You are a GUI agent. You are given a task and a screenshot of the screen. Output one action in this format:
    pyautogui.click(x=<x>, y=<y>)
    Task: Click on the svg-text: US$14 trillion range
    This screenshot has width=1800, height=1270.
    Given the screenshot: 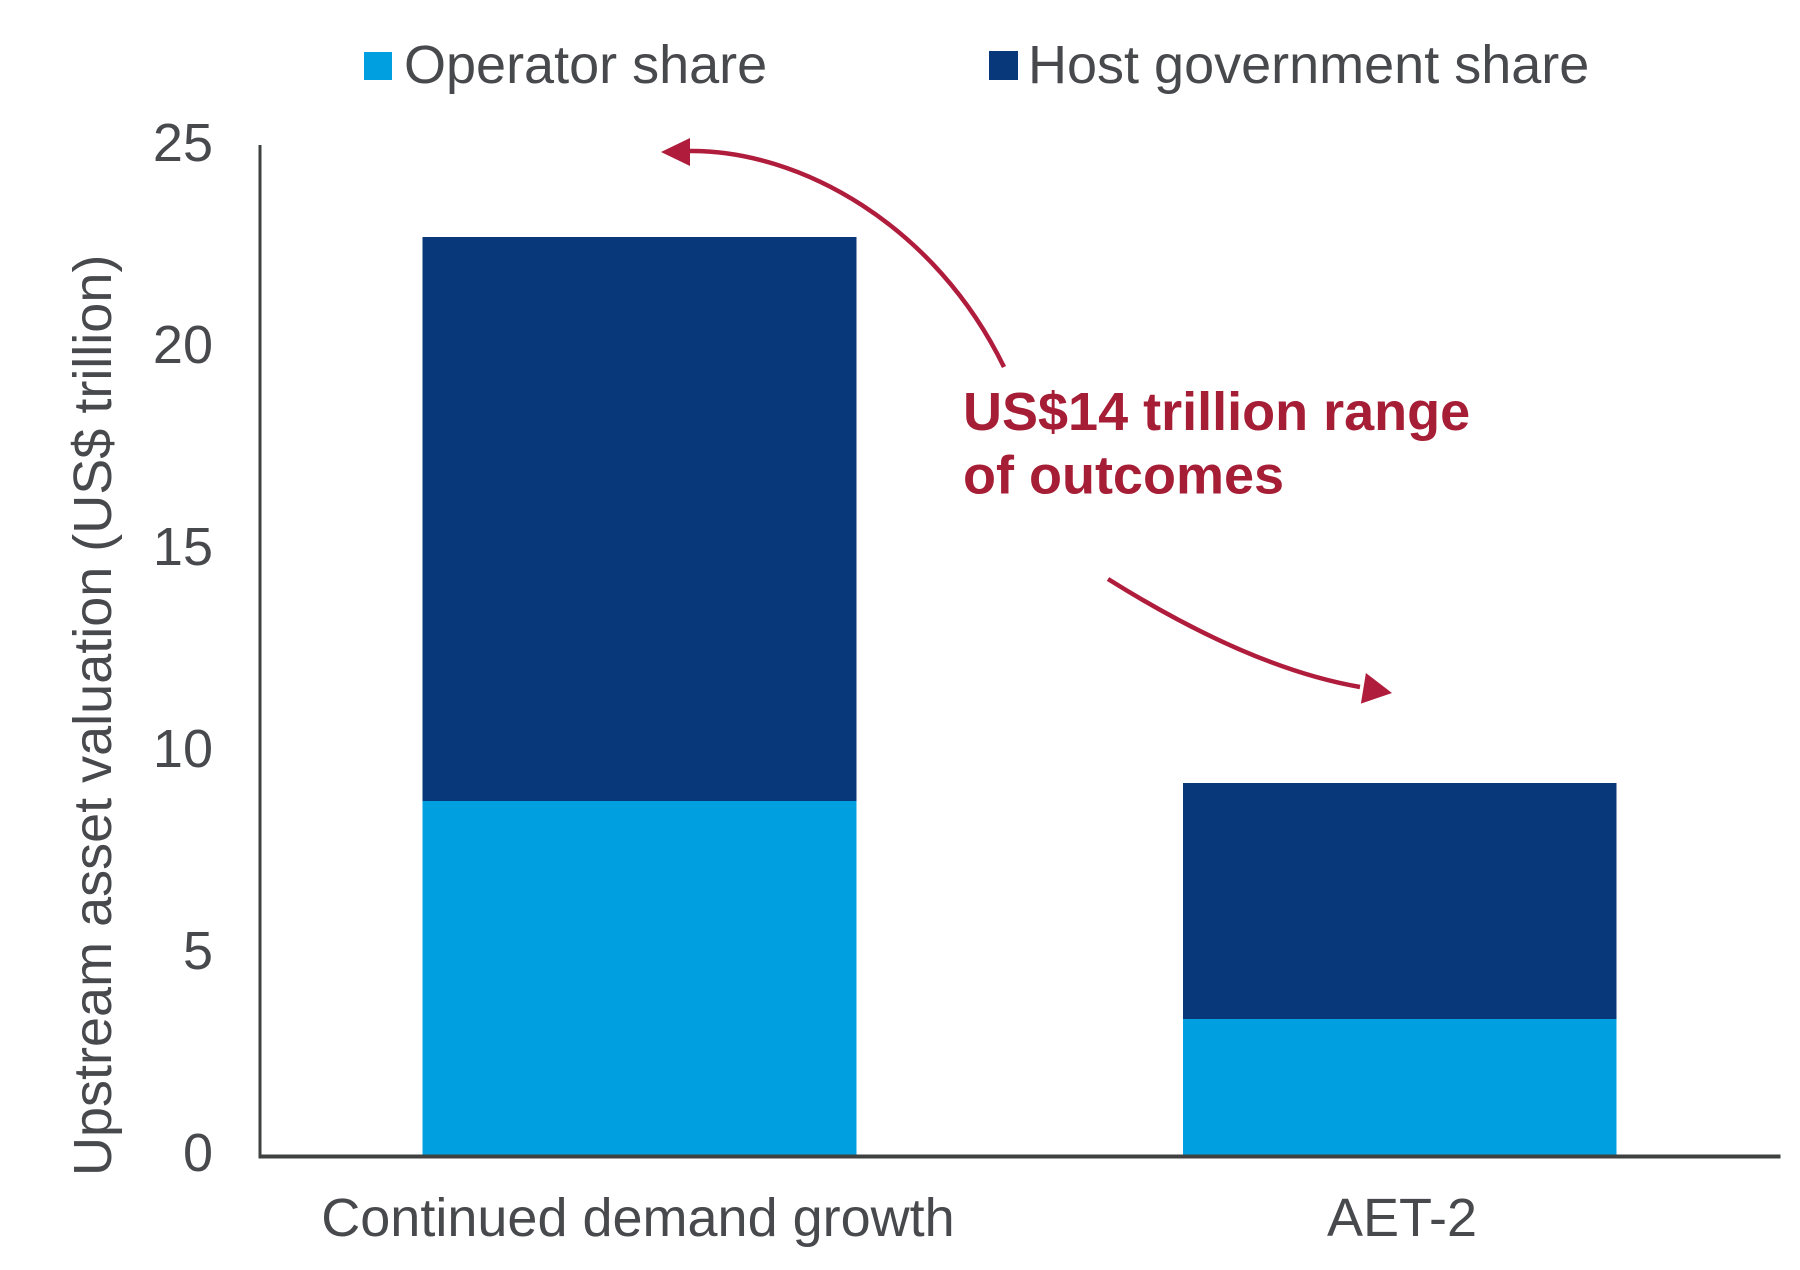 What is the action you would take?
    pyautogui.click(x=1216, y=412)
    